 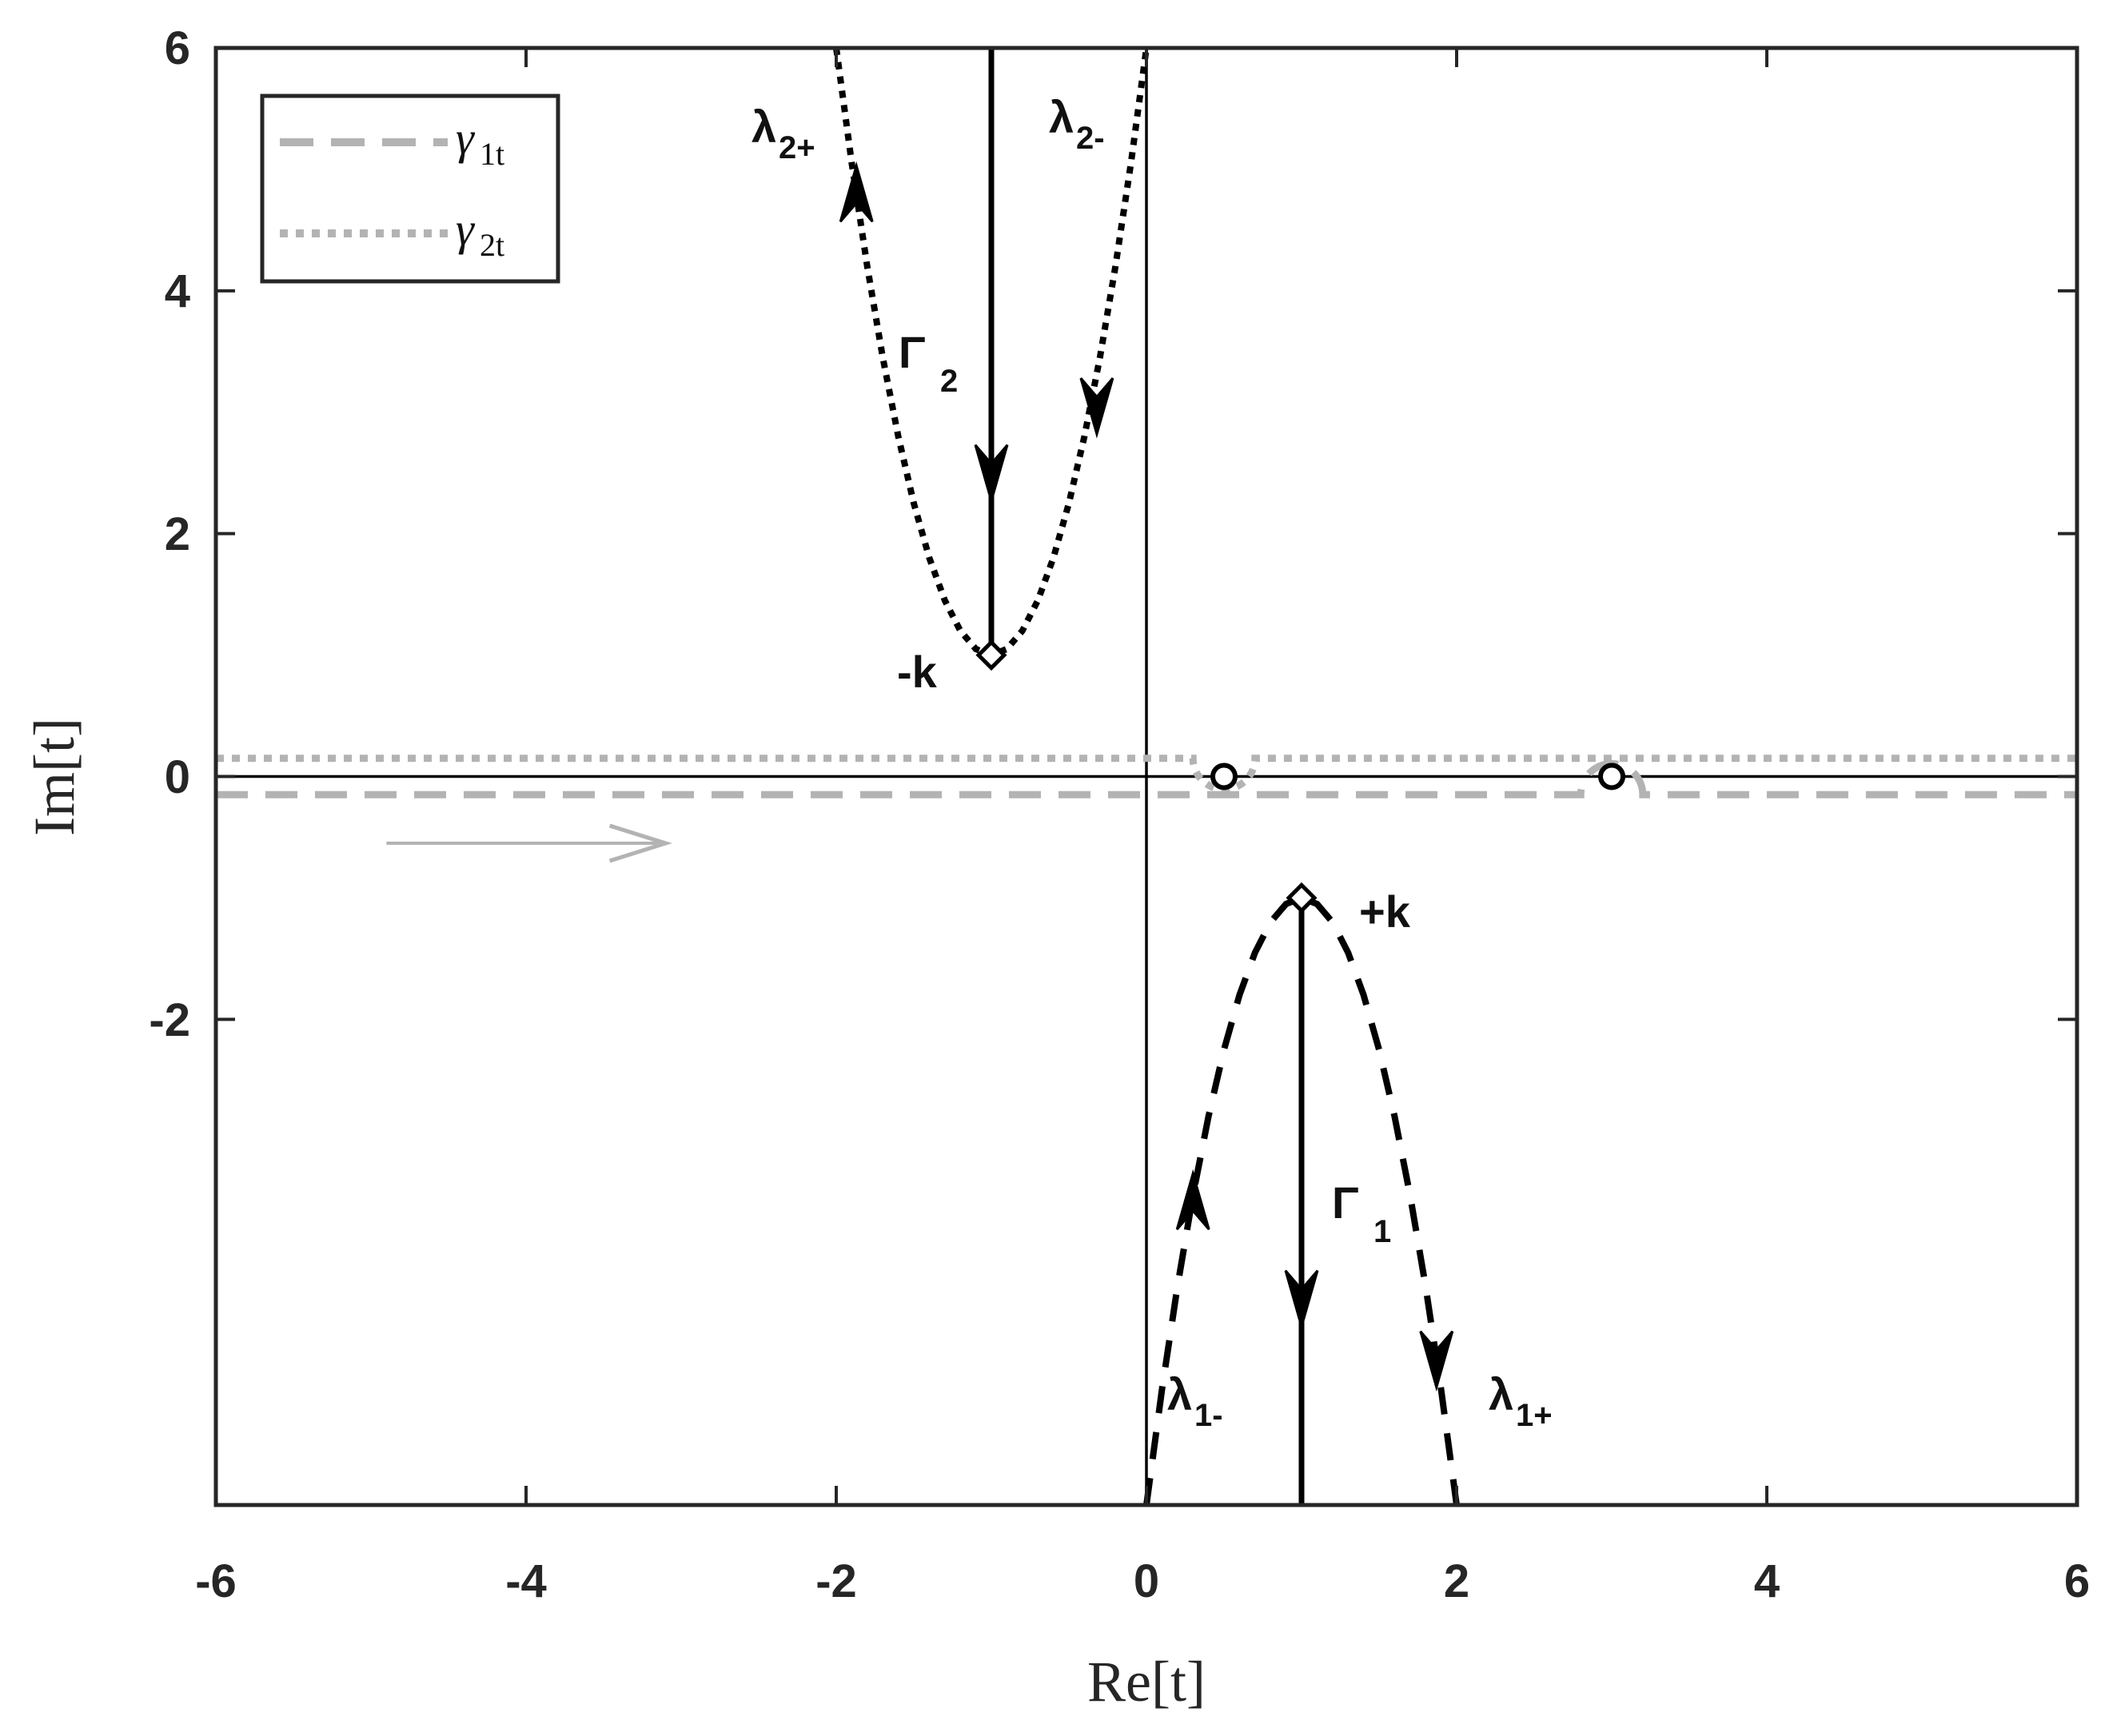 I want to click on x-tick-label: 0, so click(x=1146, y=1581).